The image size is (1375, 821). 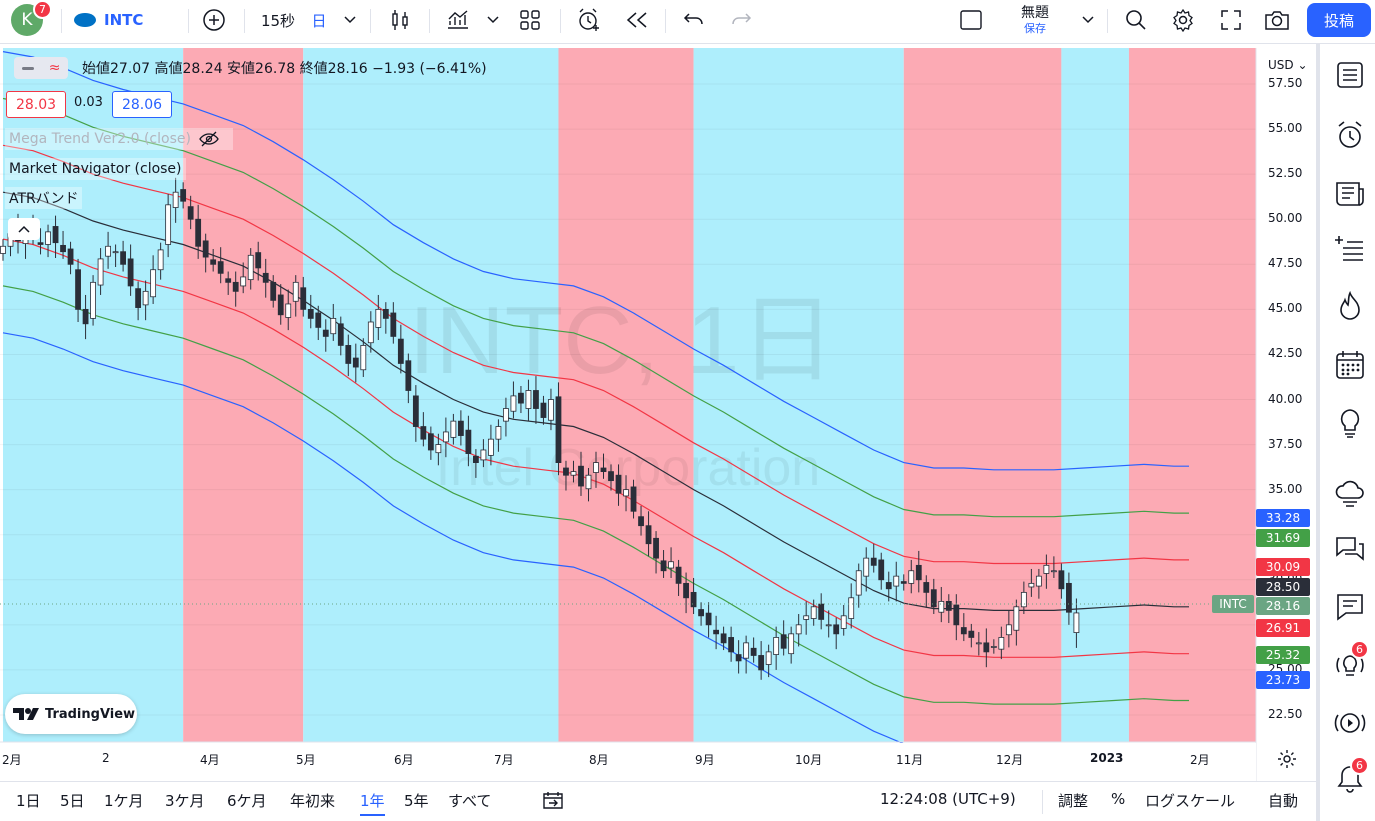 What do you see at coordinates (319, 20) in the screenshot?
I see `interval-day-button: 日` at bounding box center [319, 20].